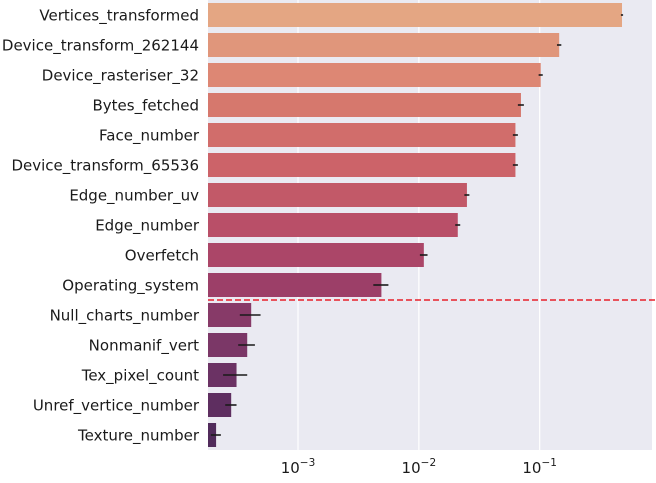  What do you see at coordinates (149, 136) in the screenshot?
I see `category-label-Face_number: Face_number` at bounding box center [149, 136].